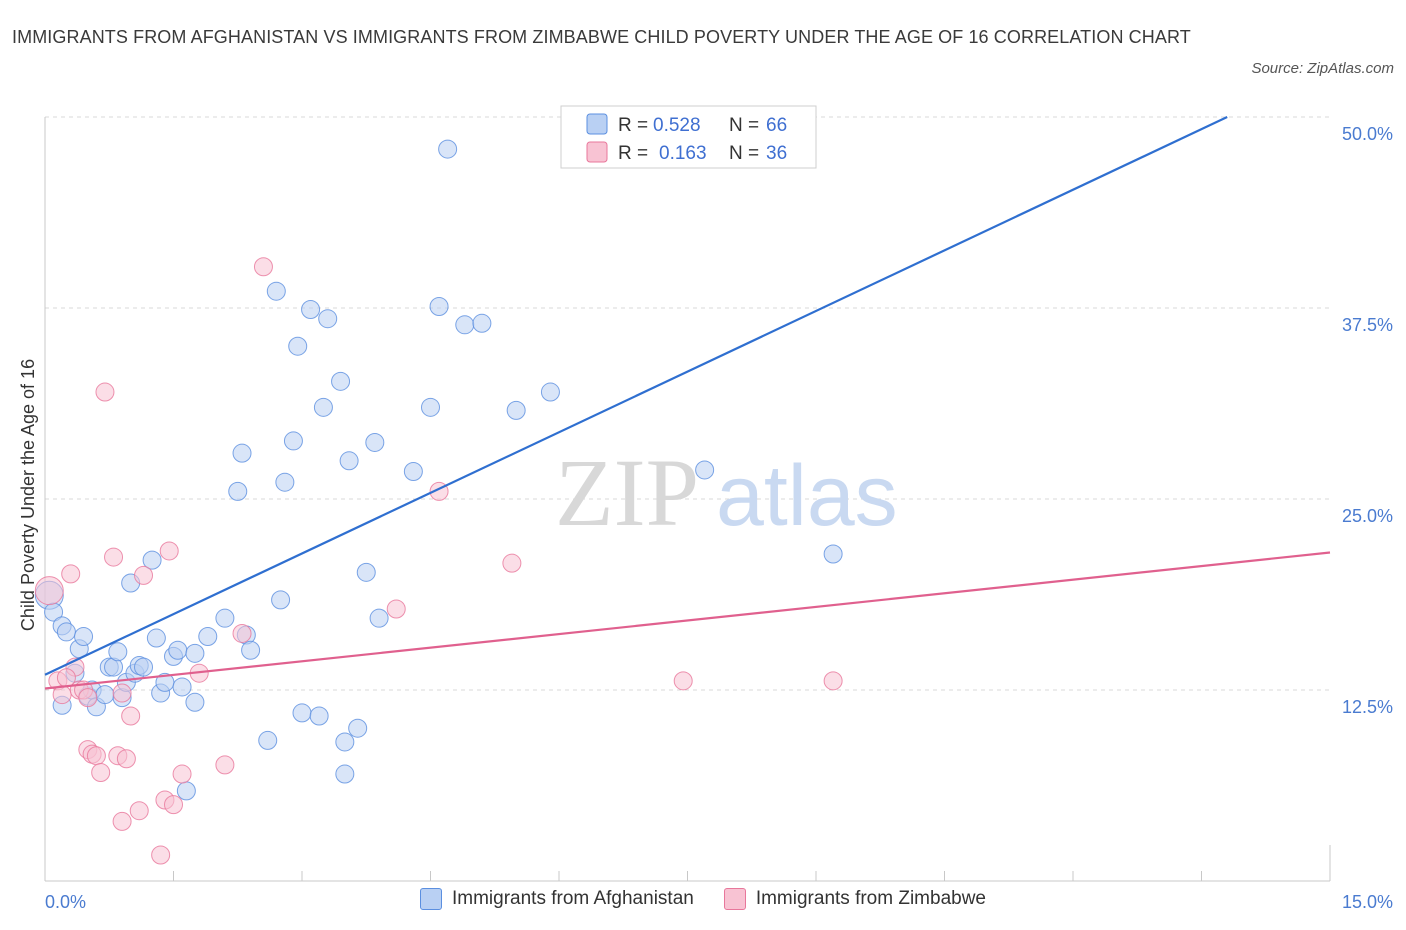 The width and height of the screenshot is (1406, 930). Describe the element at coordinates (573, 898) in the screenshot. I see `legend-label-afghanistan: Immigrants from Afghanistan` at that location.